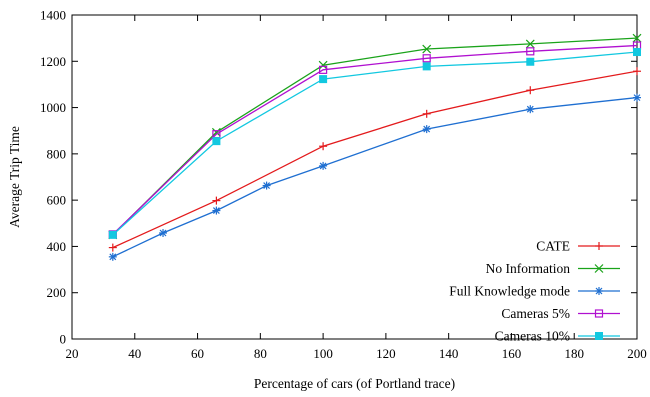  I want to click on y-tick-label: 0, so click(63, 339).